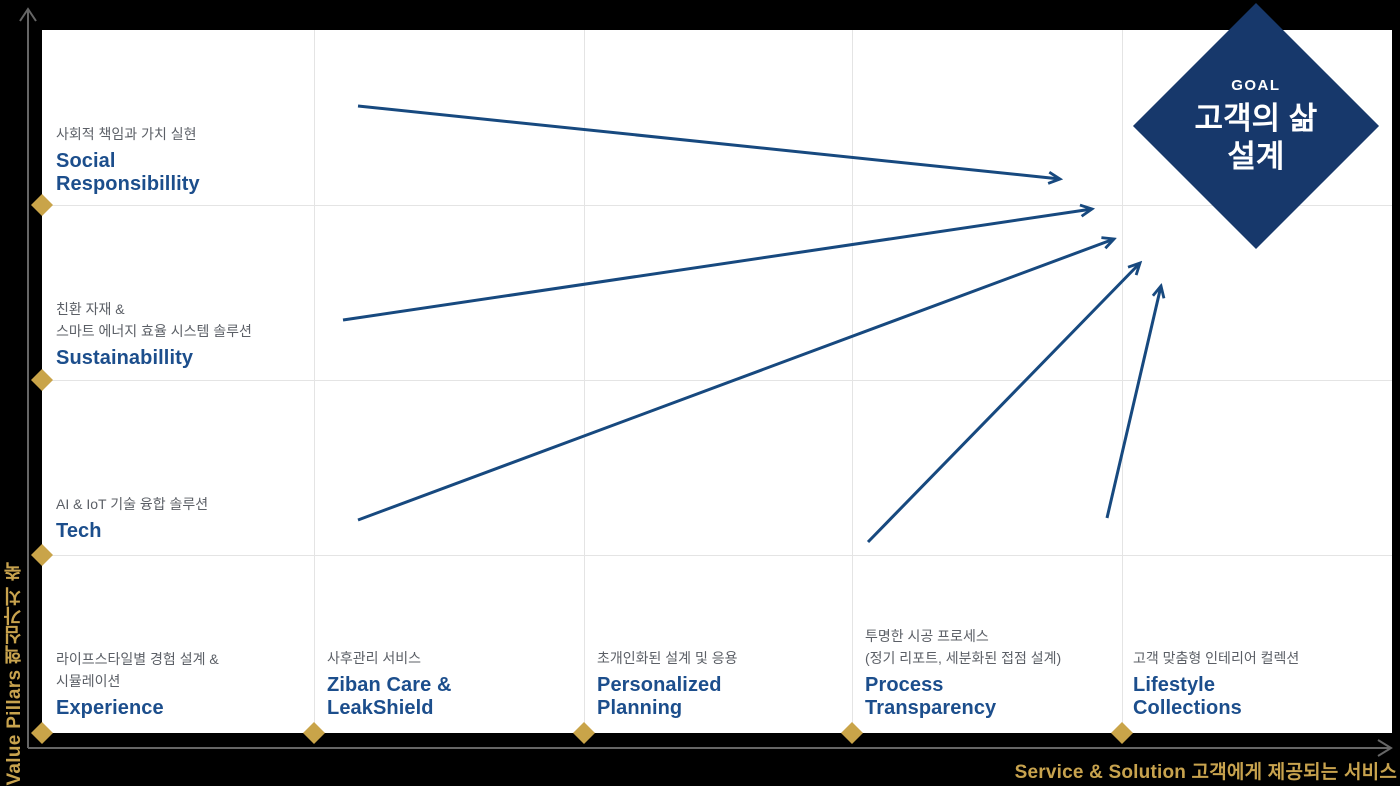 This screenshot has height=786, width=1400. What do you see at coordinates (1216, 658) in the screenshot?
I see `service-subtitle: 고객 맞춤형 인테리어 컬렉션` at bounding box center [1216, 658].